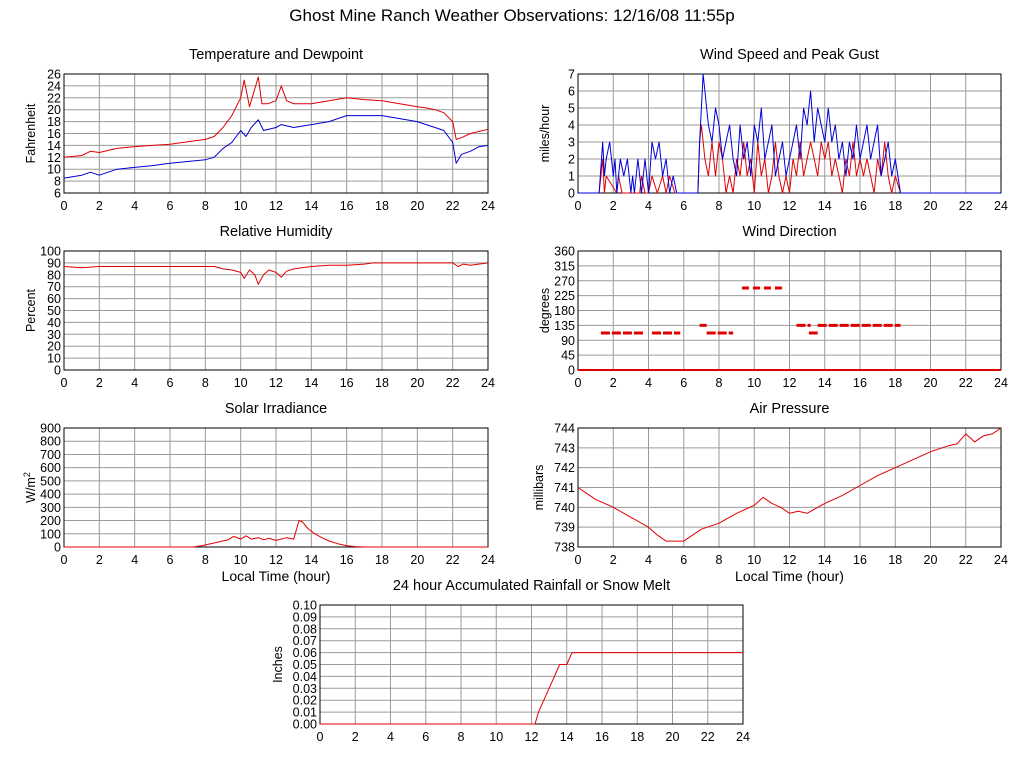 The image size is (1024, 768). What do you see at coordinates (496, 737) in the screenshot?
I see `rain-x-tick-label: 10` at bounding box center [496, 737].